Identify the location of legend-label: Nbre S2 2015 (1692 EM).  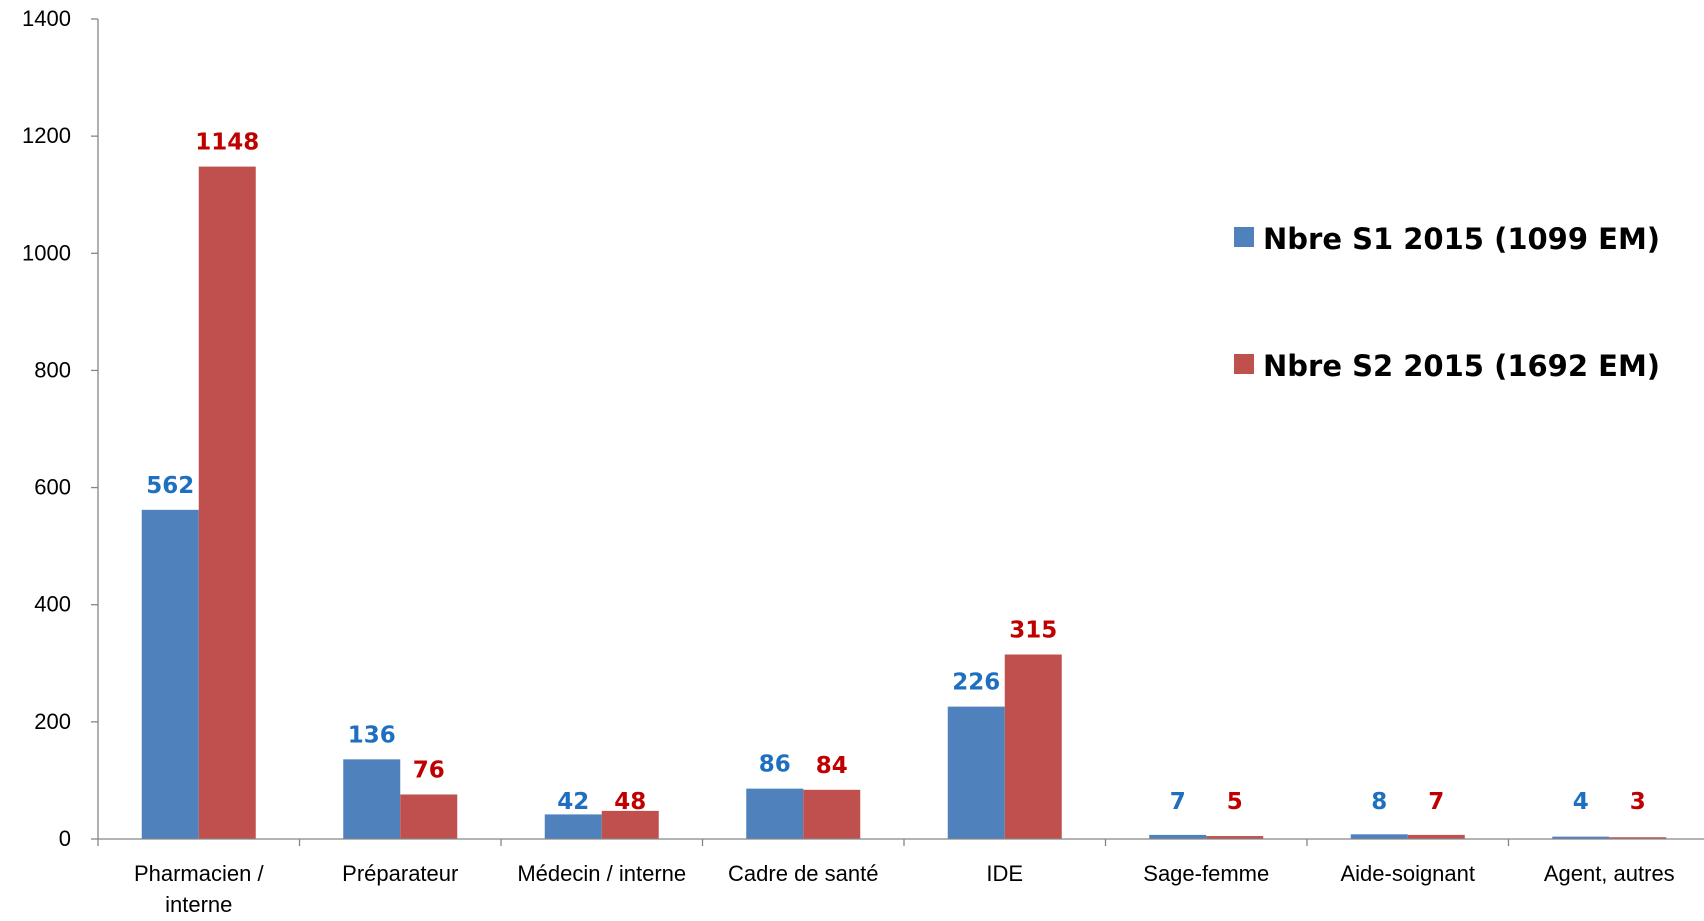
(1461, 366).